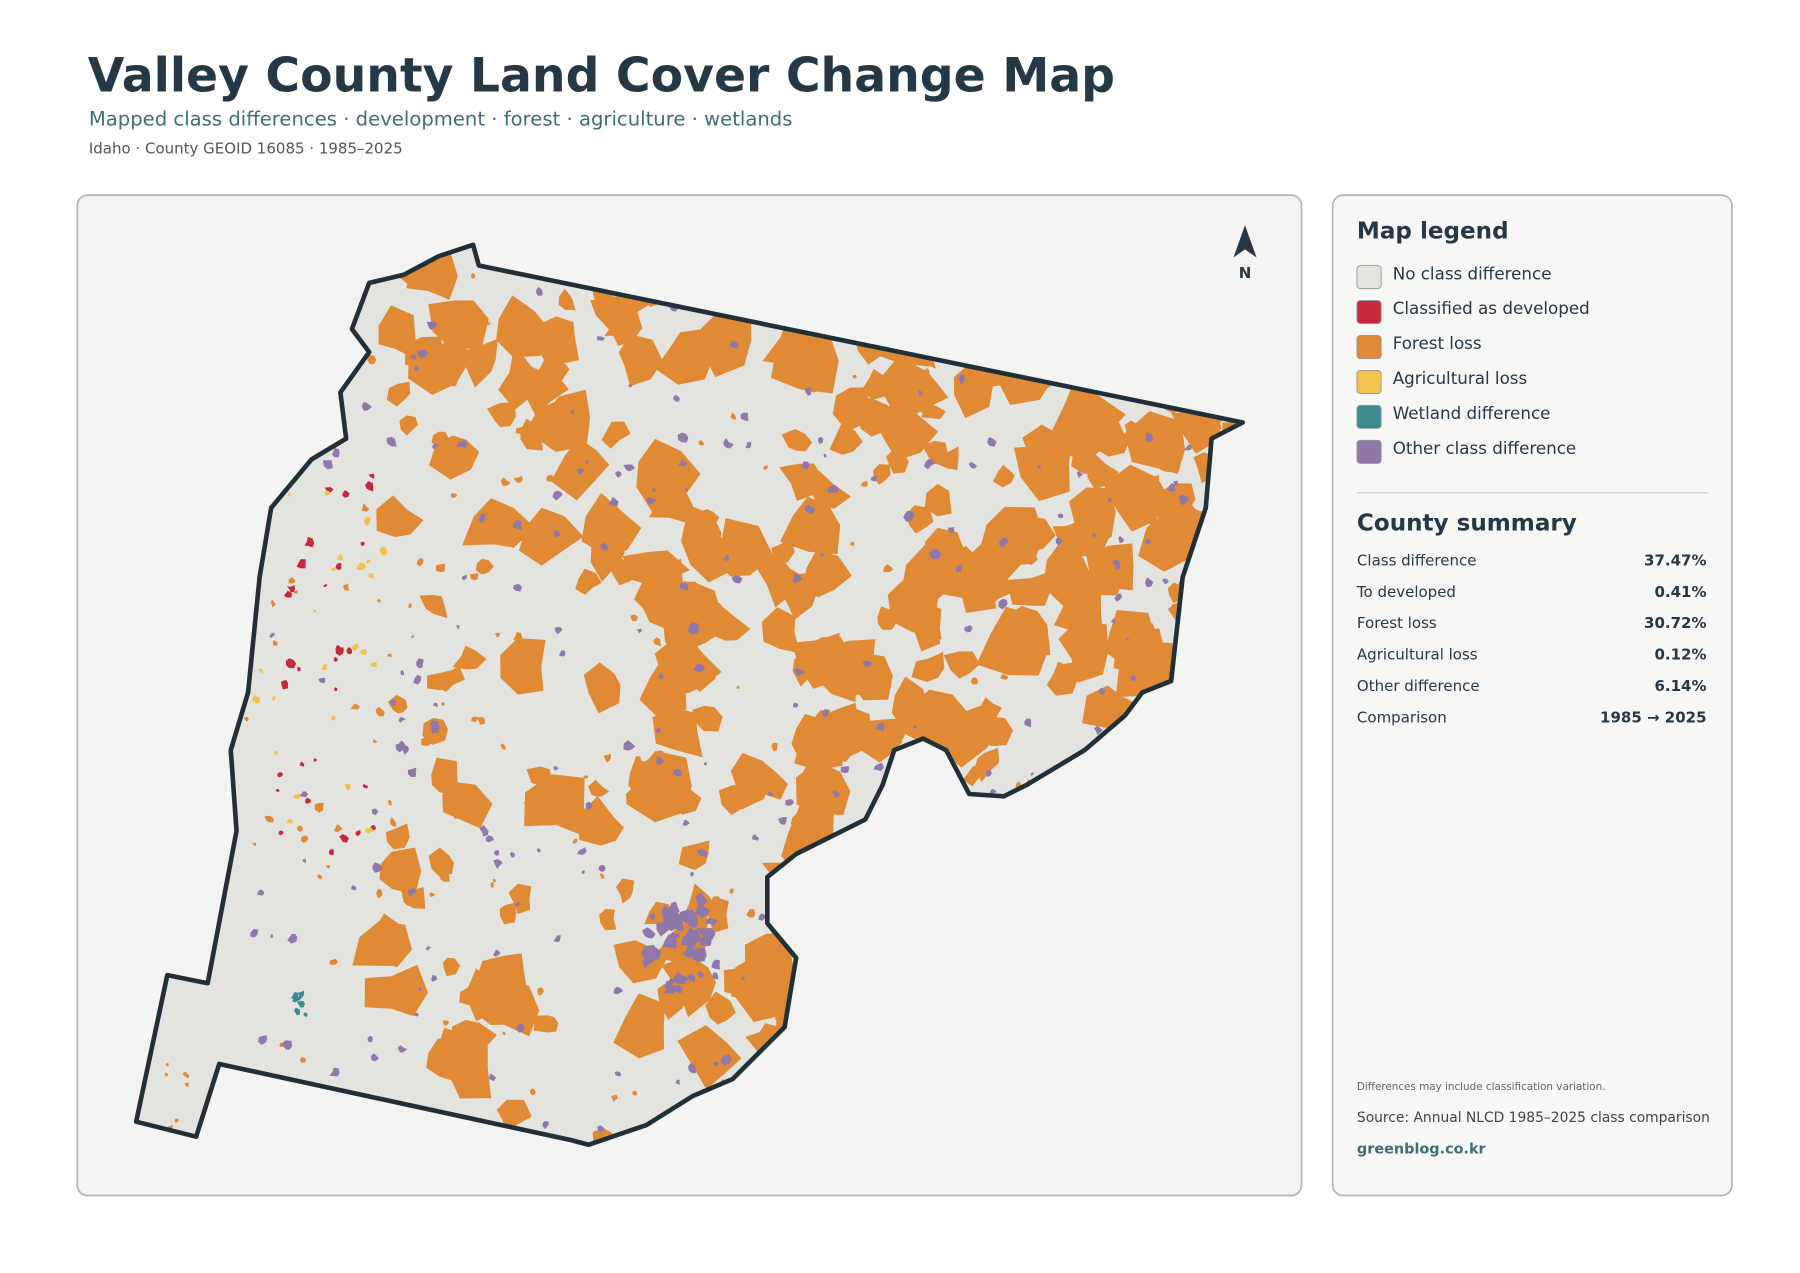  What do you see at coordinates (1417, 655) in the screenshot?
I see `summary-label: Agricultural loss` at bounding box center [1417, 655].